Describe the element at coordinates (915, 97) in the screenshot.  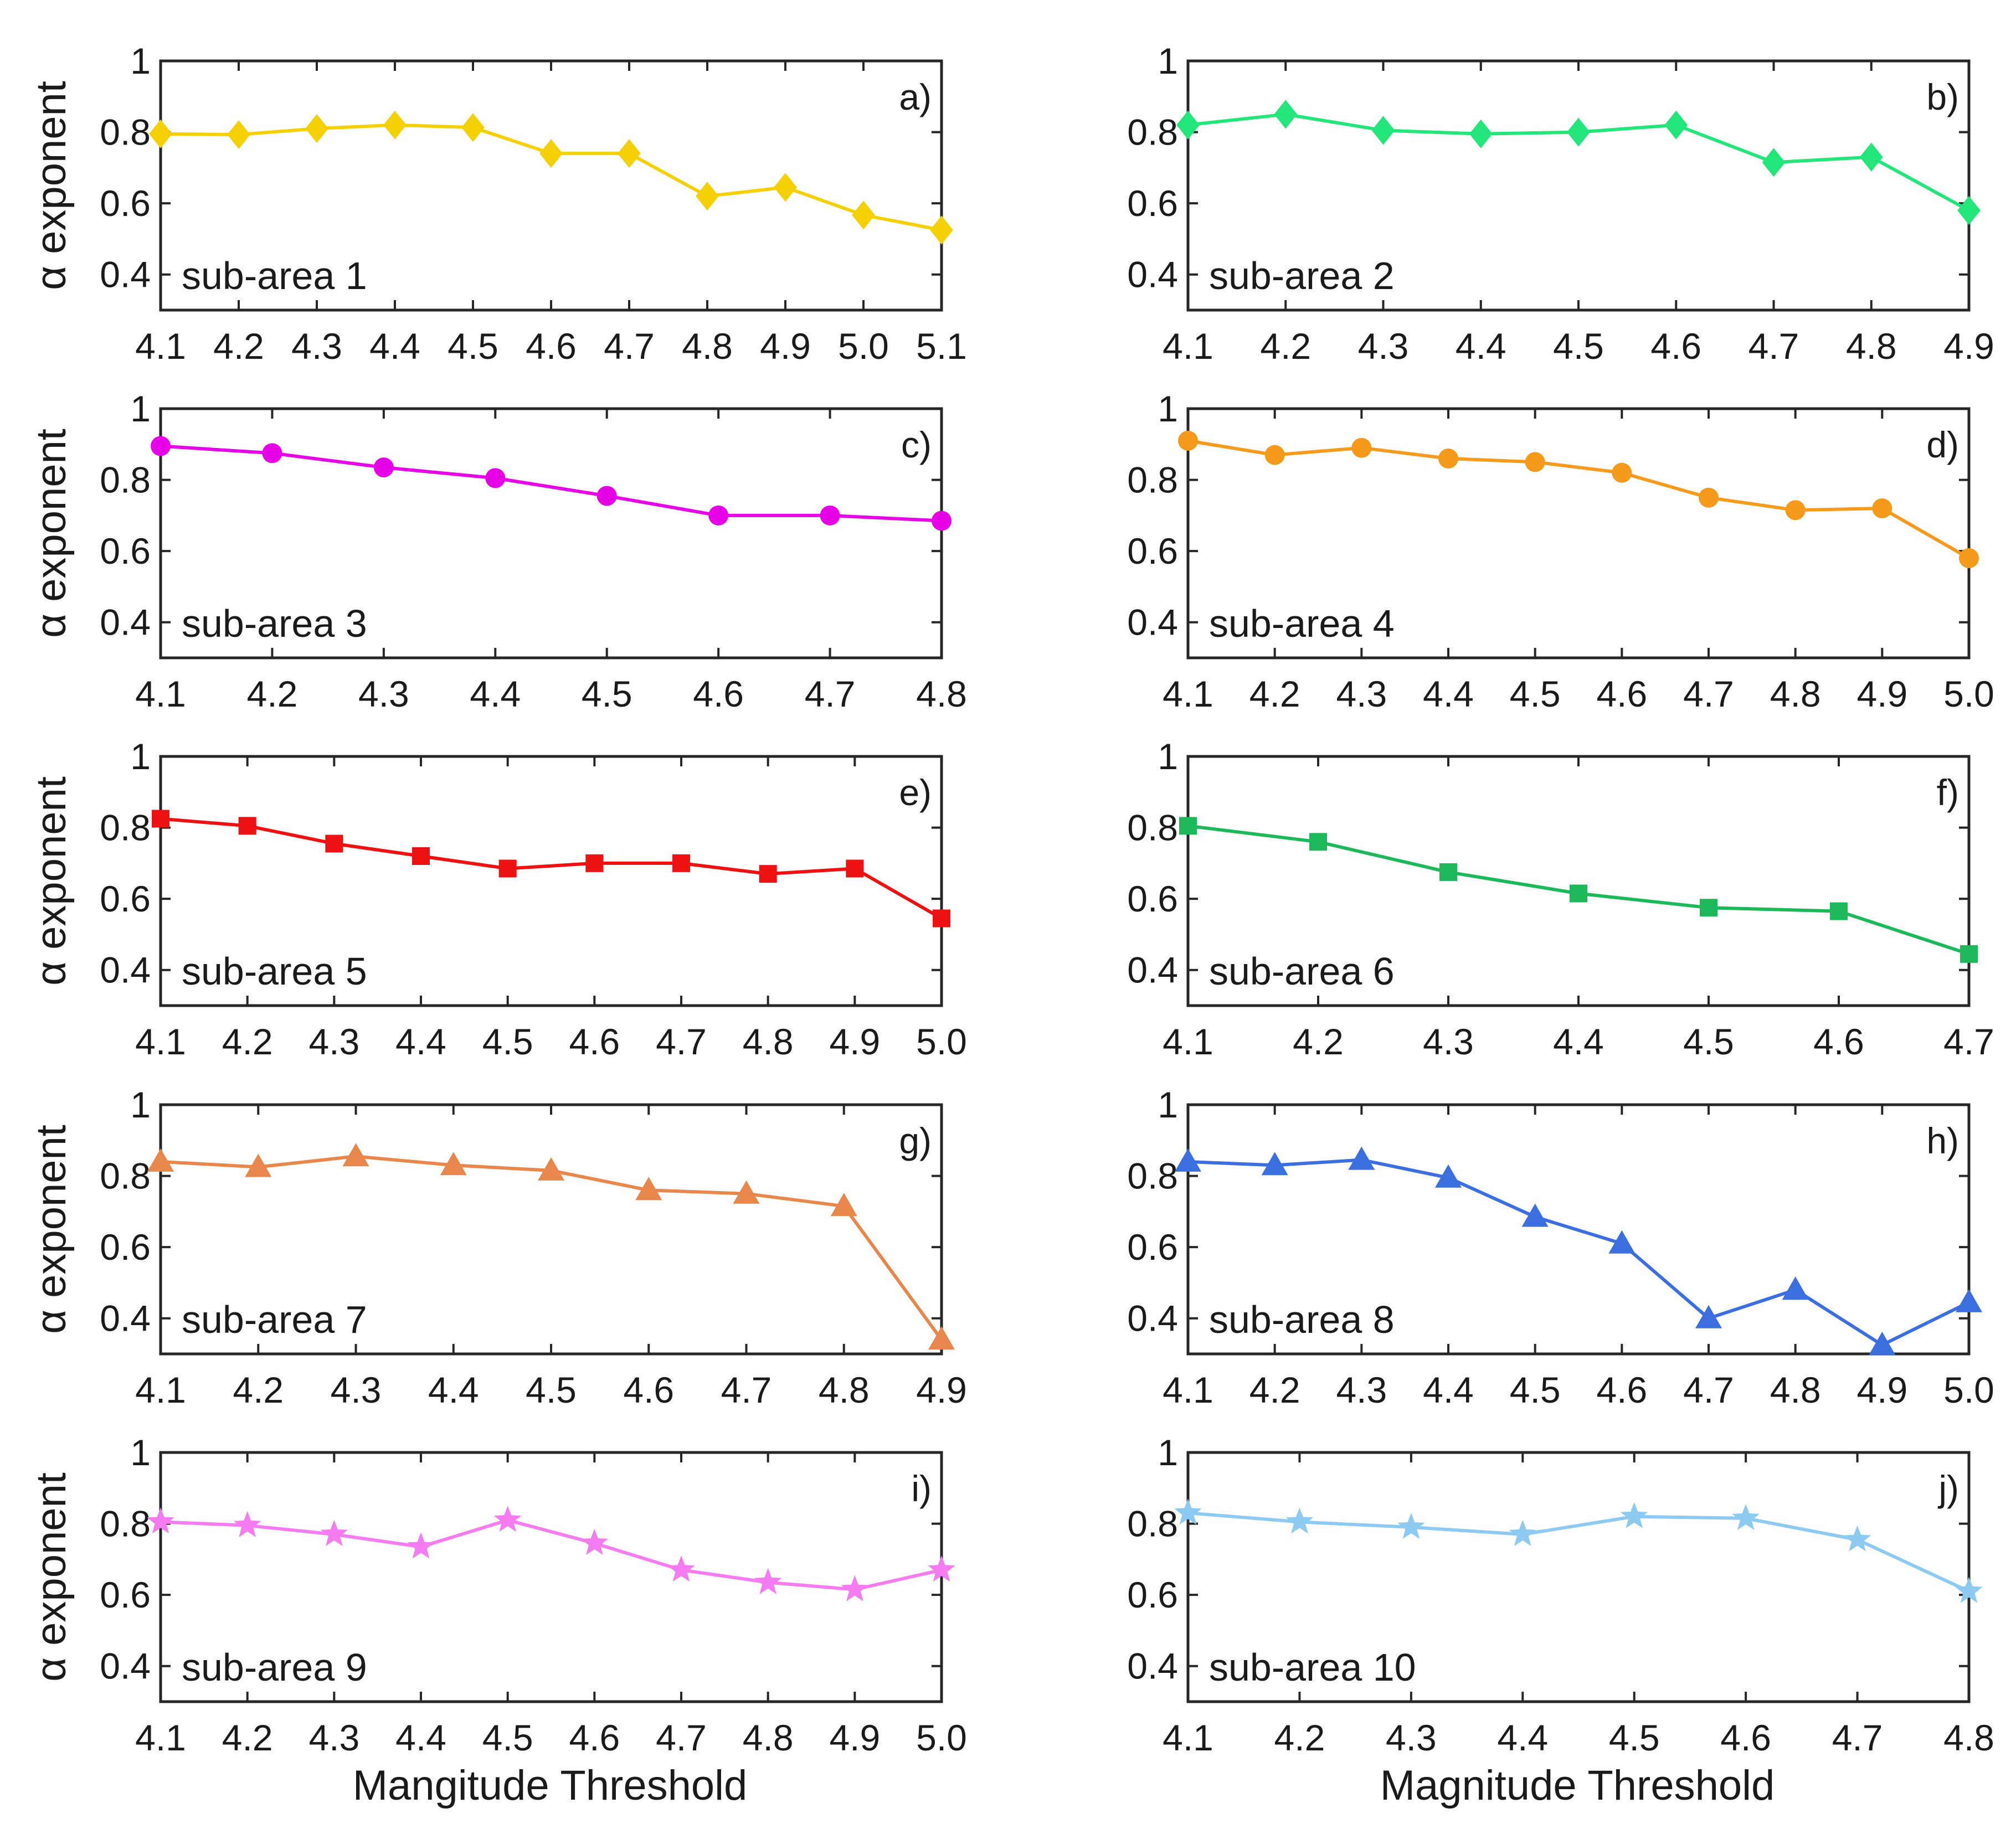
I see `panel-letter: a)` at that location.